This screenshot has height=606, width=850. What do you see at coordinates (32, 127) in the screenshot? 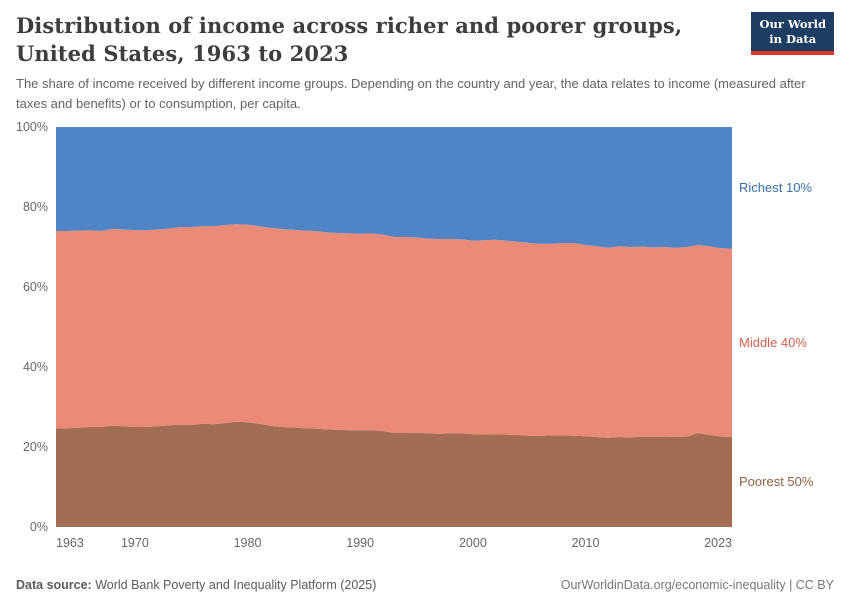
I see `y-tick-label: 100%` at bounding box center [32, 127].